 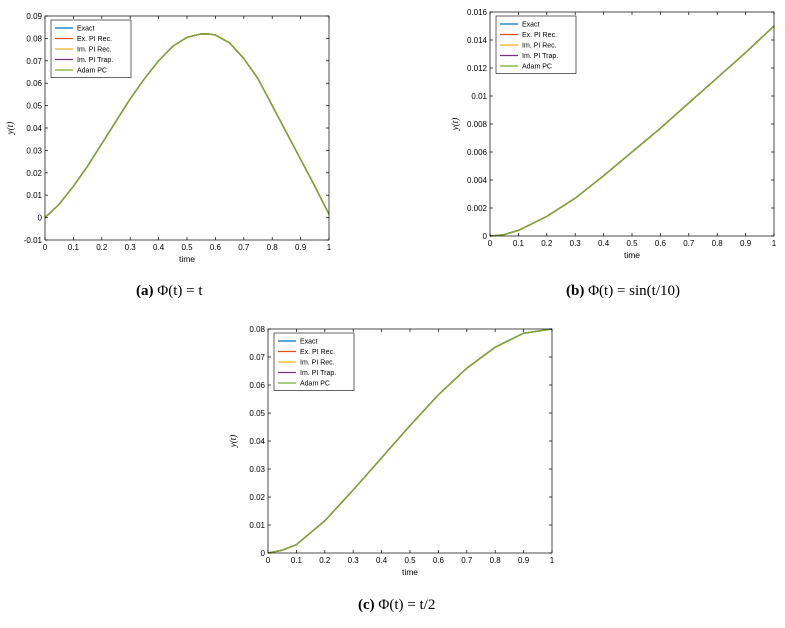 I want to click on caption-a: (a) Φ(t) = t, so click(x=169, y=291).